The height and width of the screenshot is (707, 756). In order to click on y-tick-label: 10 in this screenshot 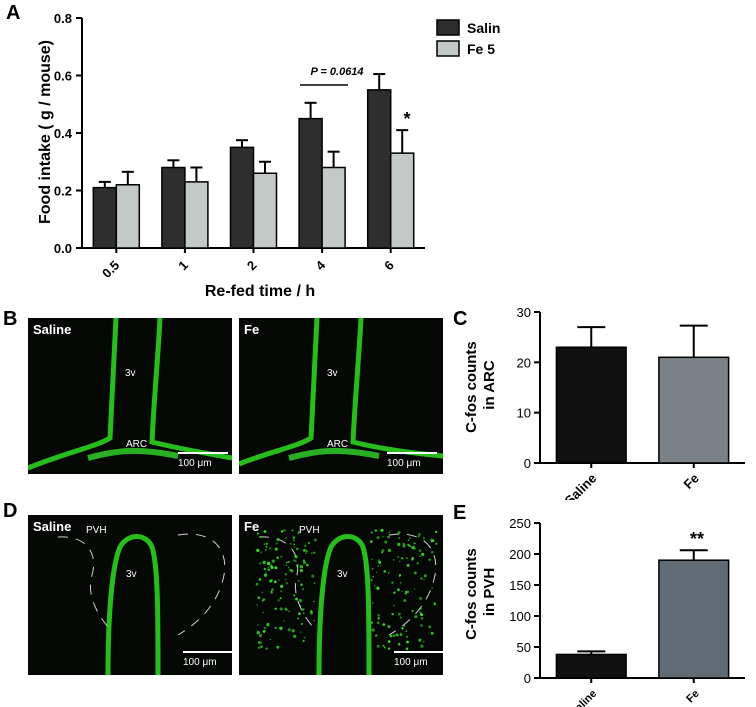, I will do `click(524, 413)`.